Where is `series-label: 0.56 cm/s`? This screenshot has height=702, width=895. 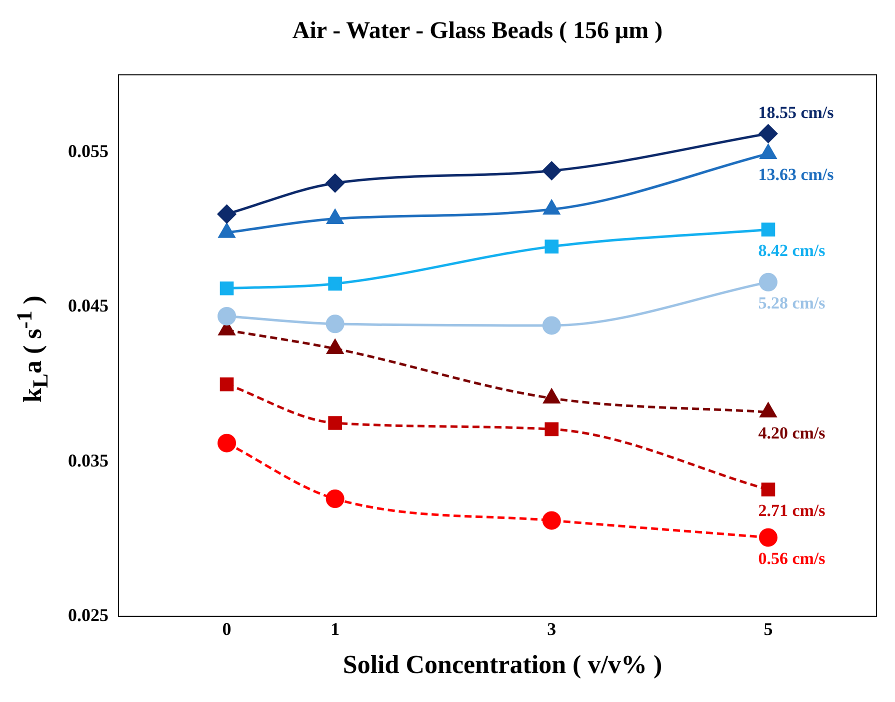
series-label: 0.56 cm/s is located at coordinates (792, 558).